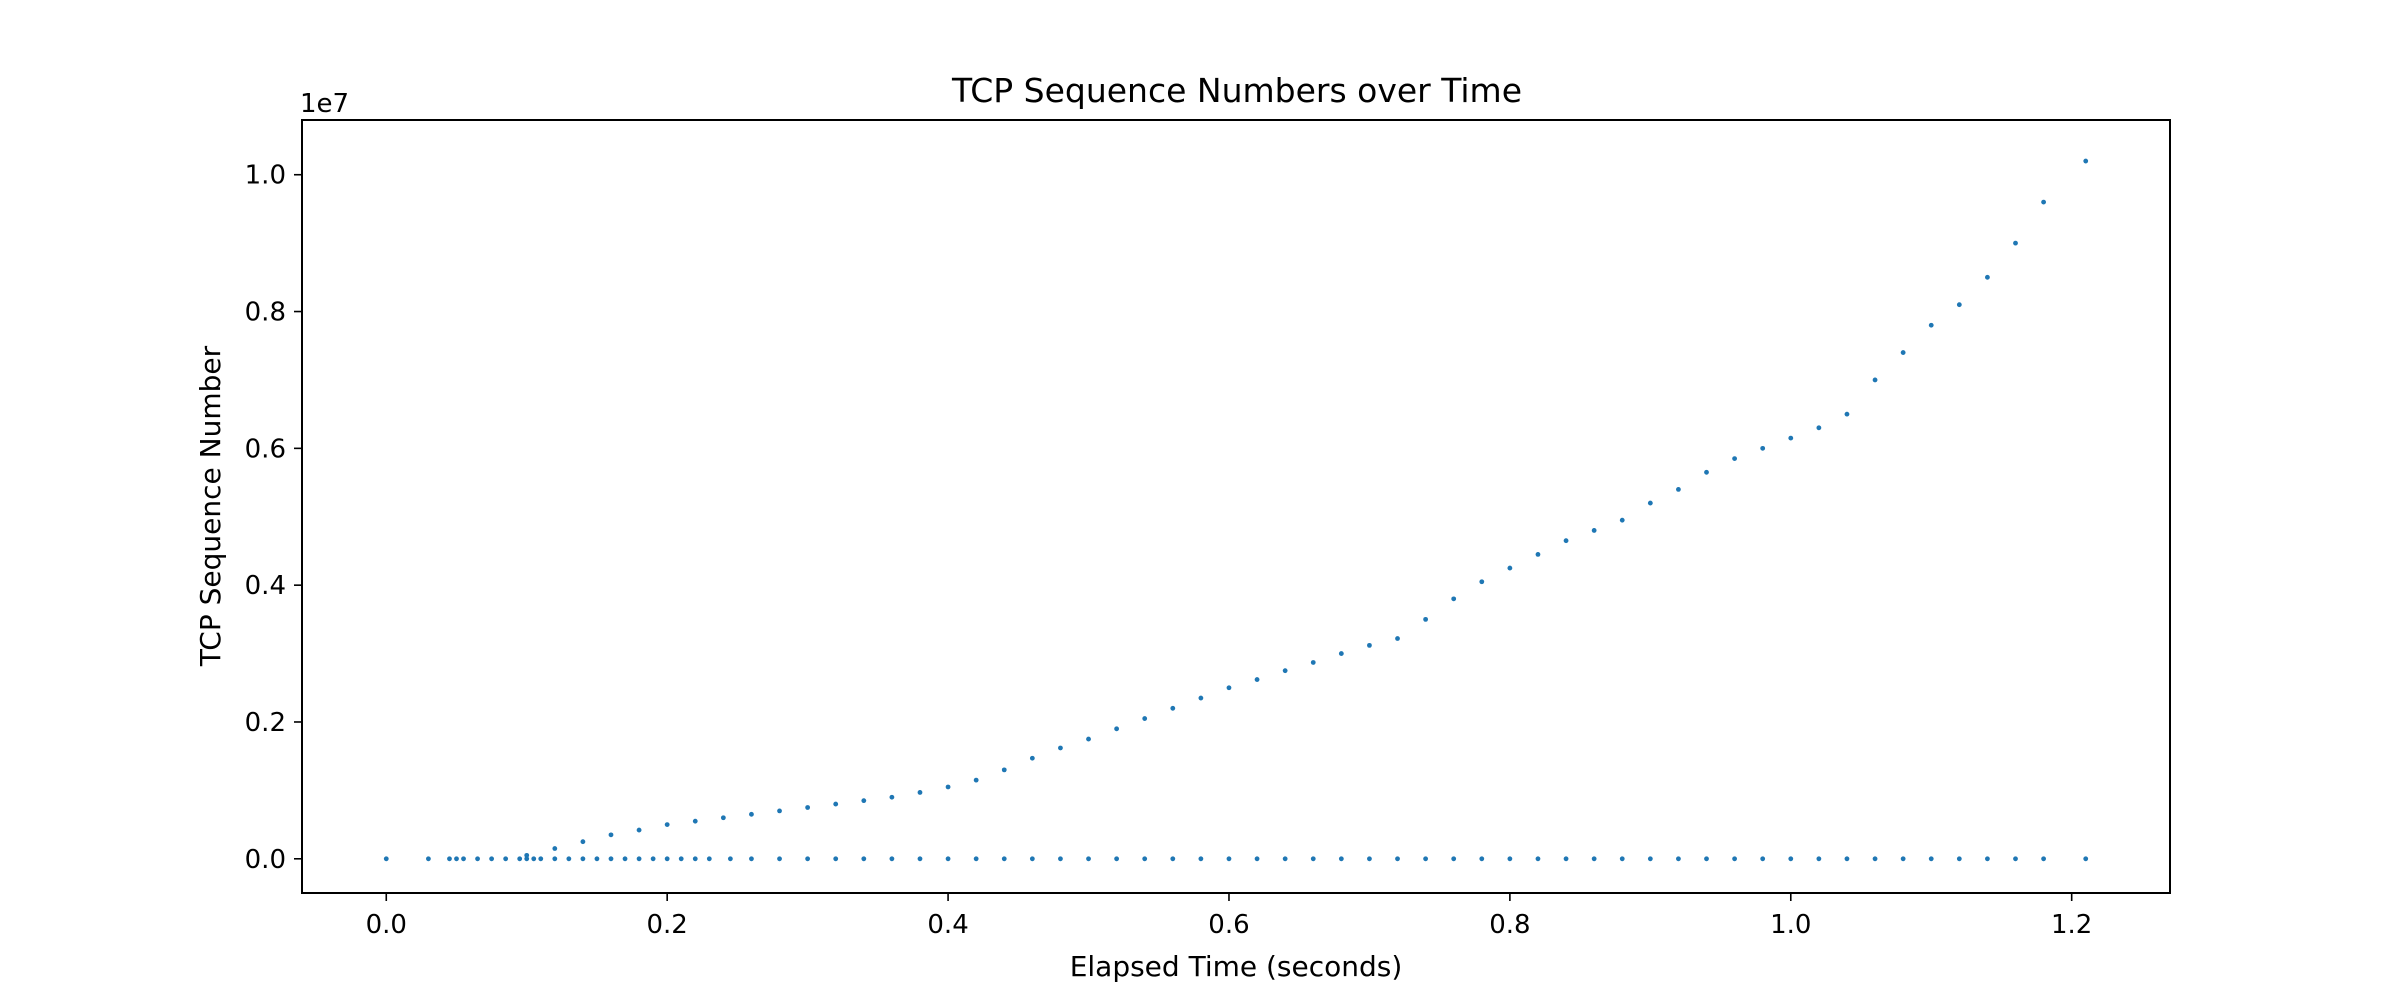 The image size is (2400, 1000). I want to click on y-tick-label: 1.0, so click(265, 176).